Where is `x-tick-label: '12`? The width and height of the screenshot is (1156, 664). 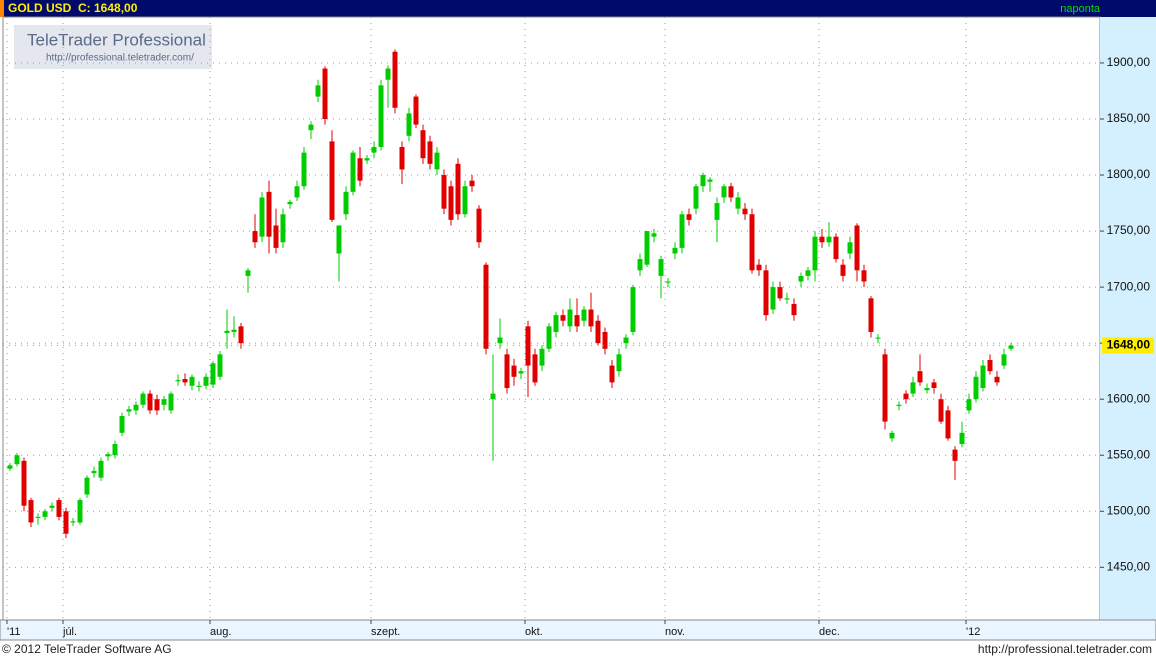
x-tick-label: '12 is located at coordinates (973, 632).